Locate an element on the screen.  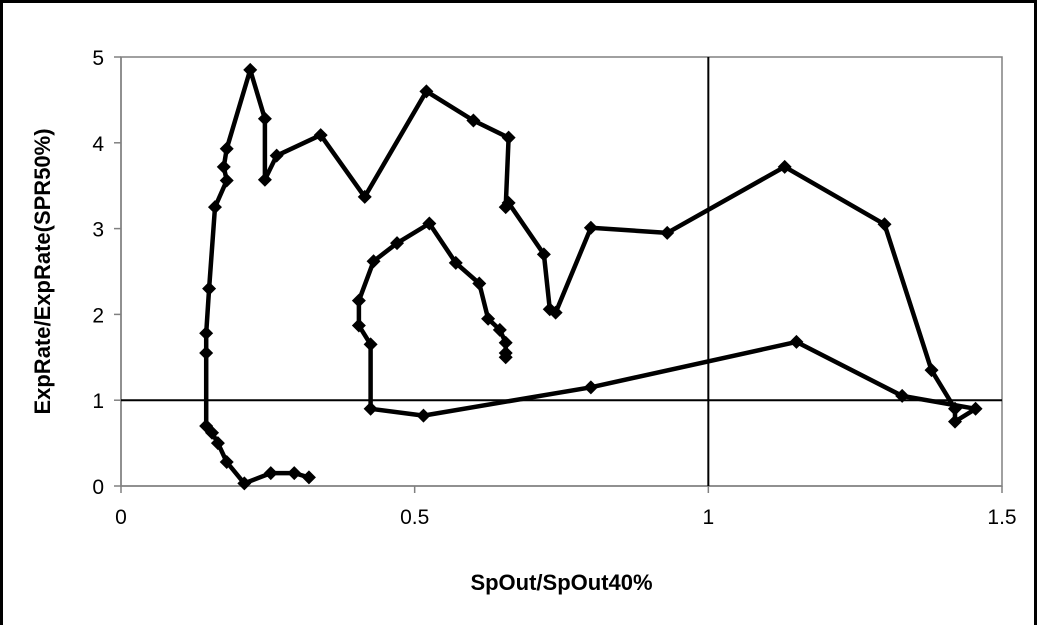
y-tick-label: 0 is located at coordinates (98, 487).